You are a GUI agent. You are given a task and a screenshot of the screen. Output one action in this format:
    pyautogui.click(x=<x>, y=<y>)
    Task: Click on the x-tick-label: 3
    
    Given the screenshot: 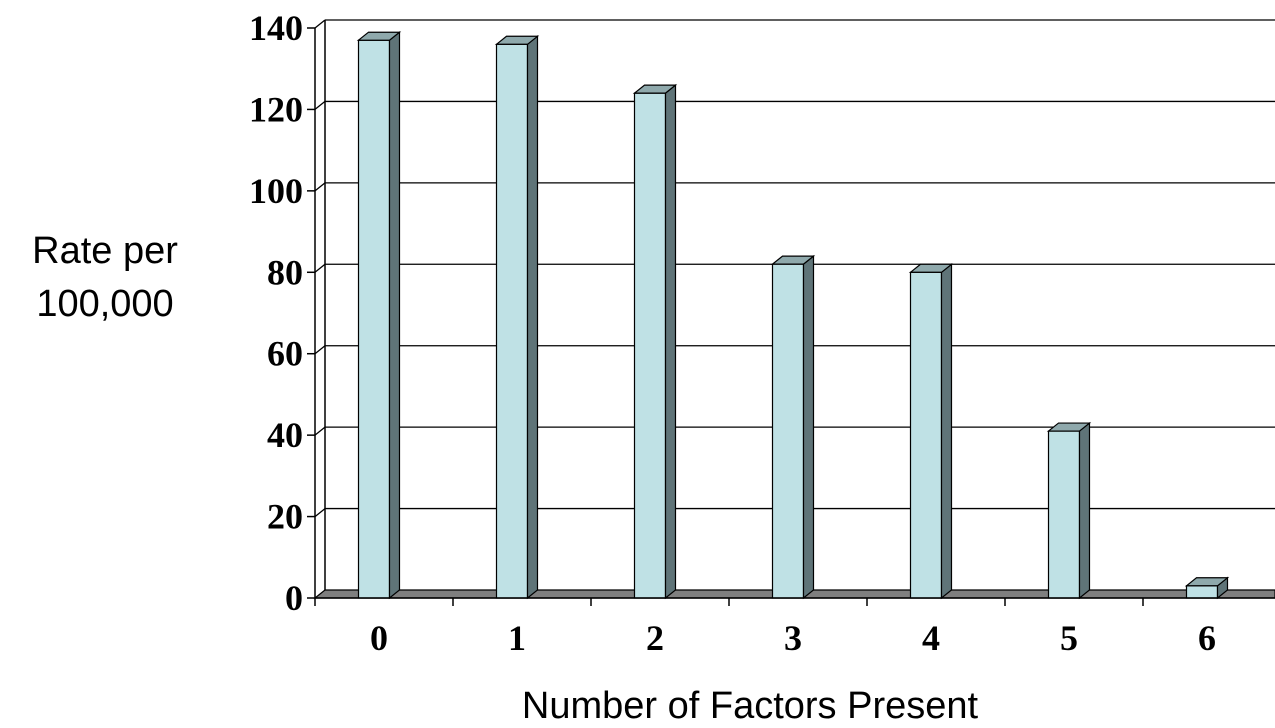 What is the action you would take?
    pyautogui.click(x=793, y=638)
    